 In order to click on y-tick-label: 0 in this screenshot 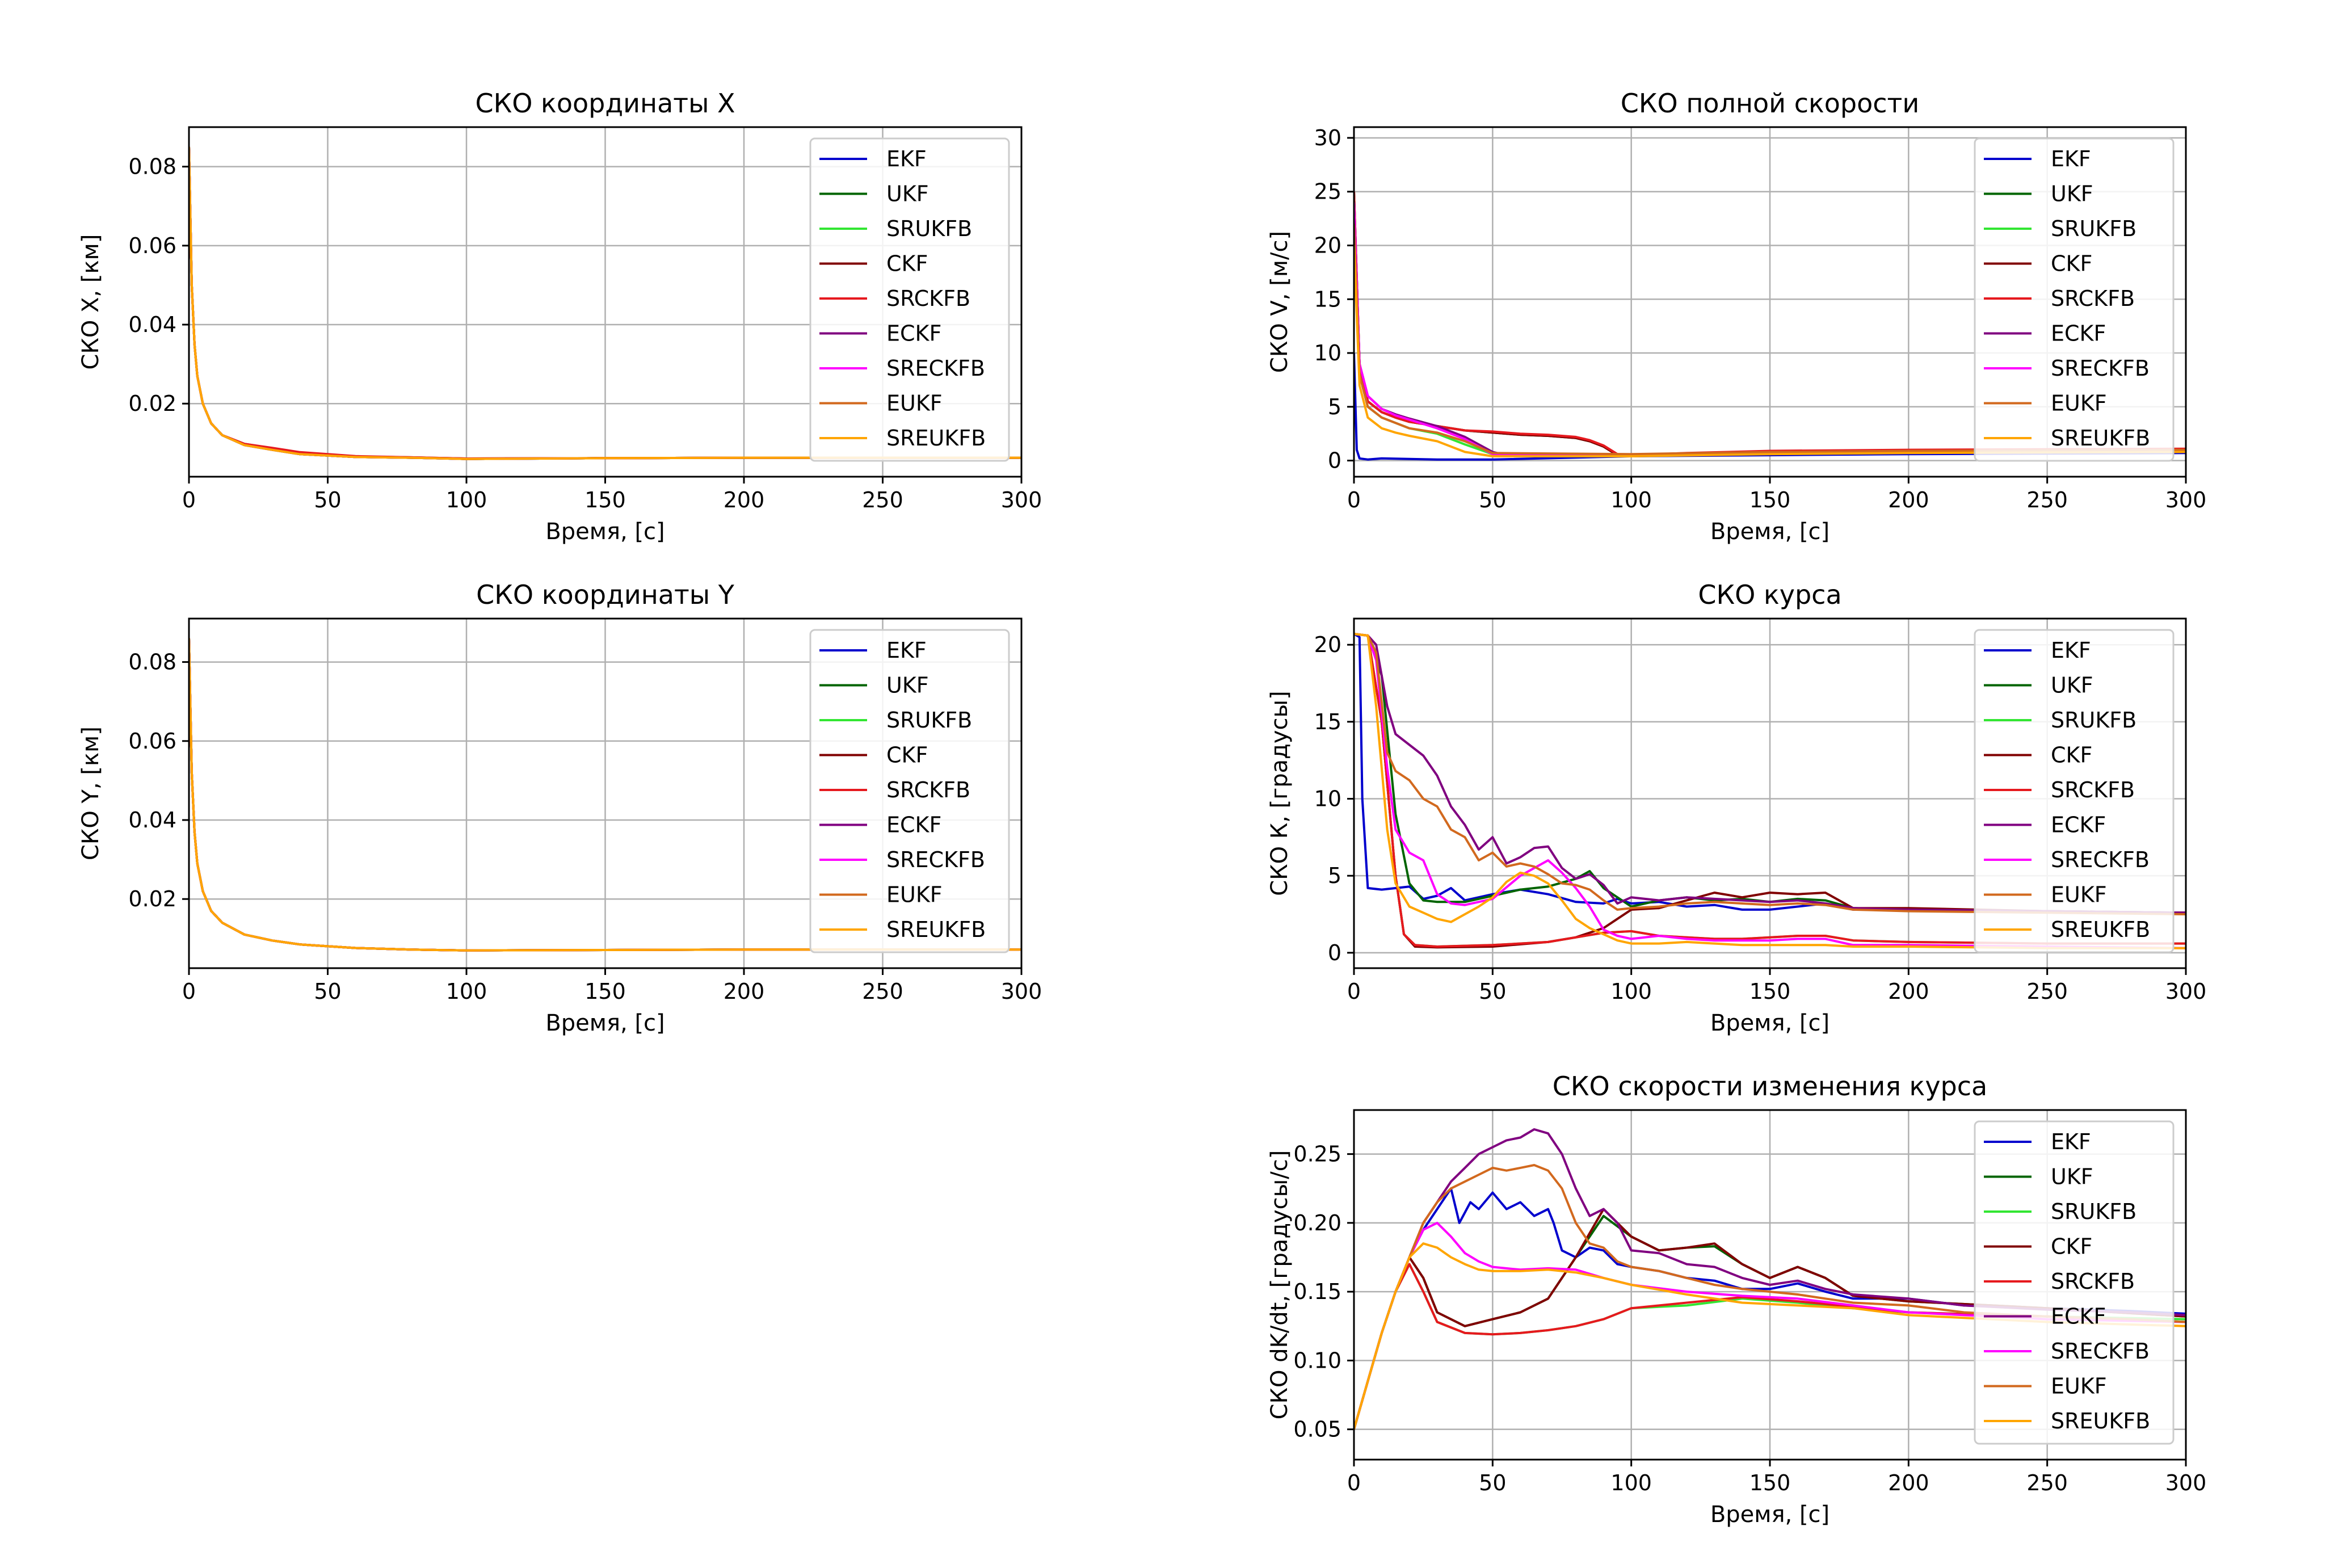, I will do `click(1334, 460)`.